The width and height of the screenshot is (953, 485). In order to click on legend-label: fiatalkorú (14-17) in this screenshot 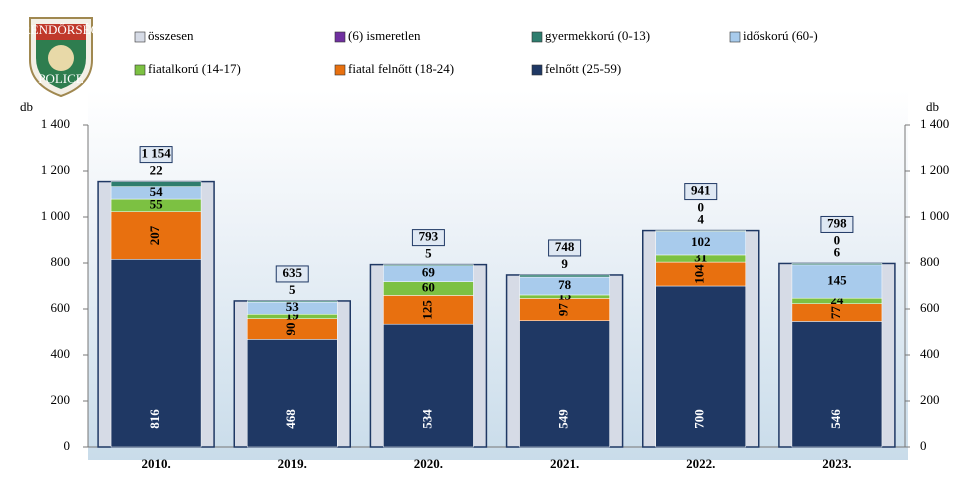, I will do `click(194, 68)`.